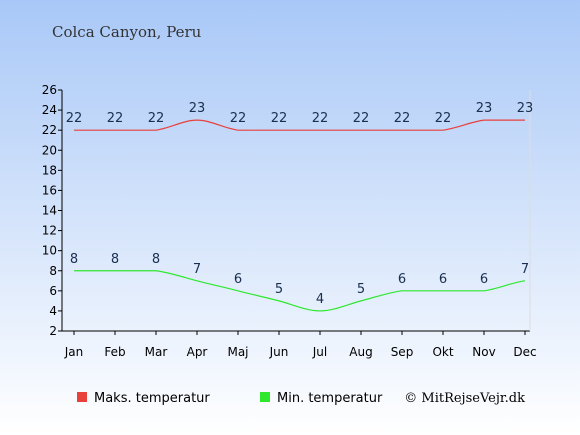 The width and height of the screenshot is (580, 435). Describe the element at coordinates (330, 398) in the screenshot. I see `legend-label-min: Min. temperatur` at that location.